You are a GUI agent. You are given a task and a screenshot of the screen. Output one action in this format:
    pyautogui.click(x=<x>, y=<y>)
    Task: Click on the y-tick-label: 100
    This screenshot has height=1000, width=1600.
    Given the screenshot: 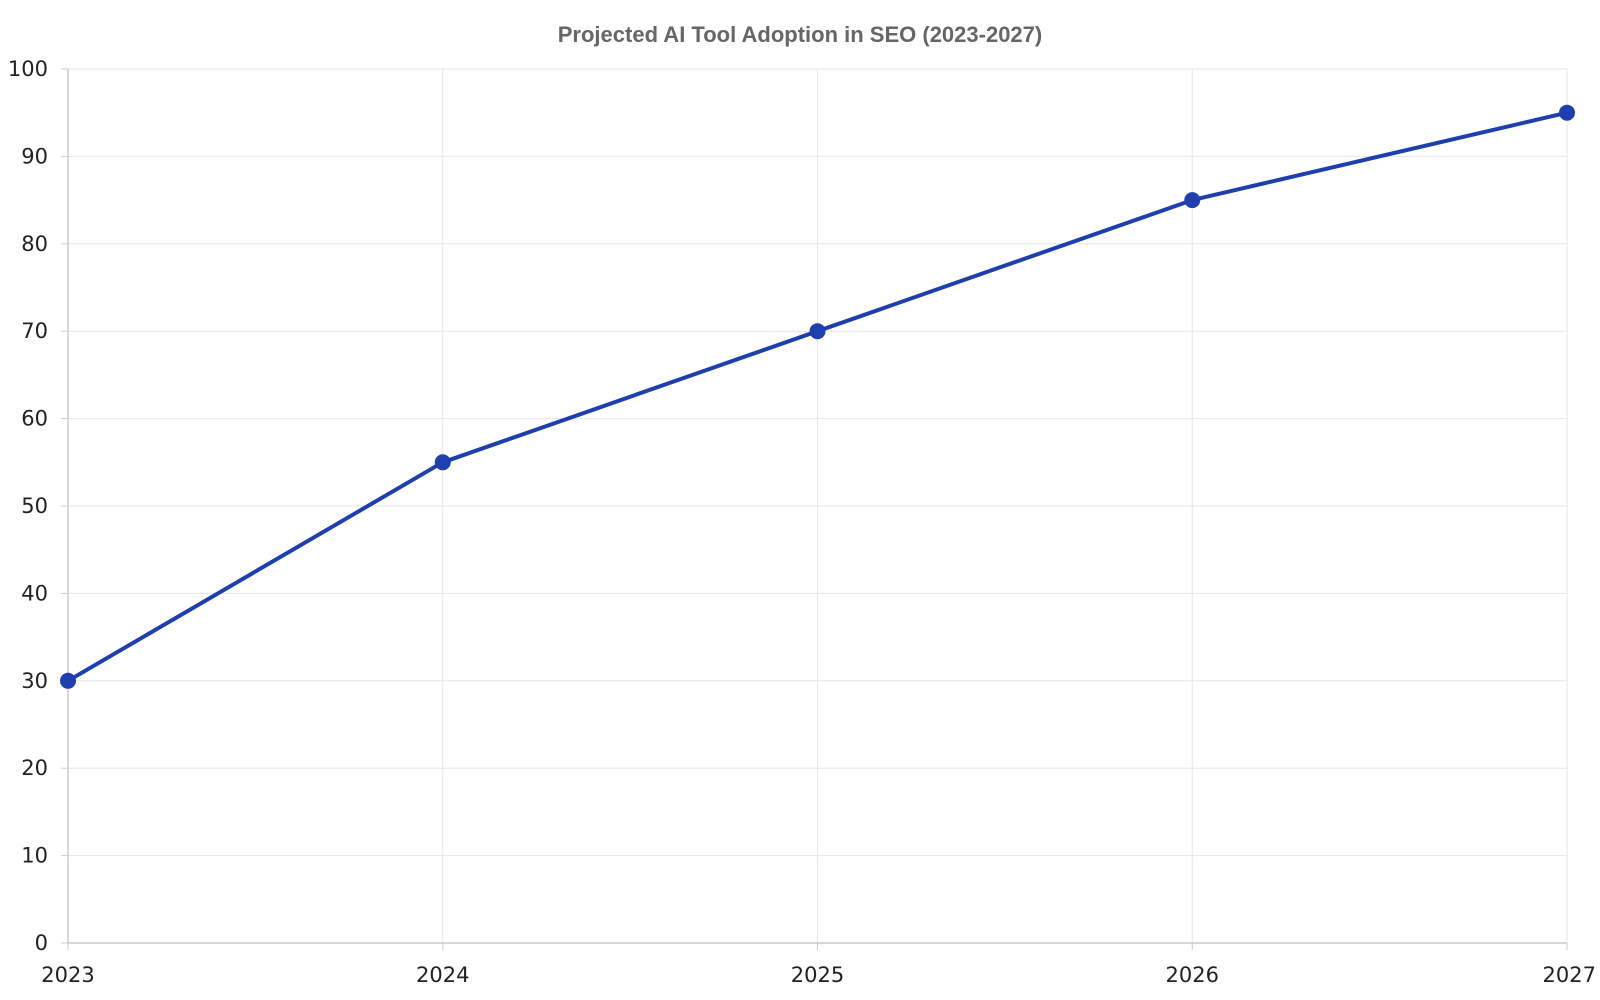 What is the action you would take?
    pyautogui.click(x=28, y=69)
    